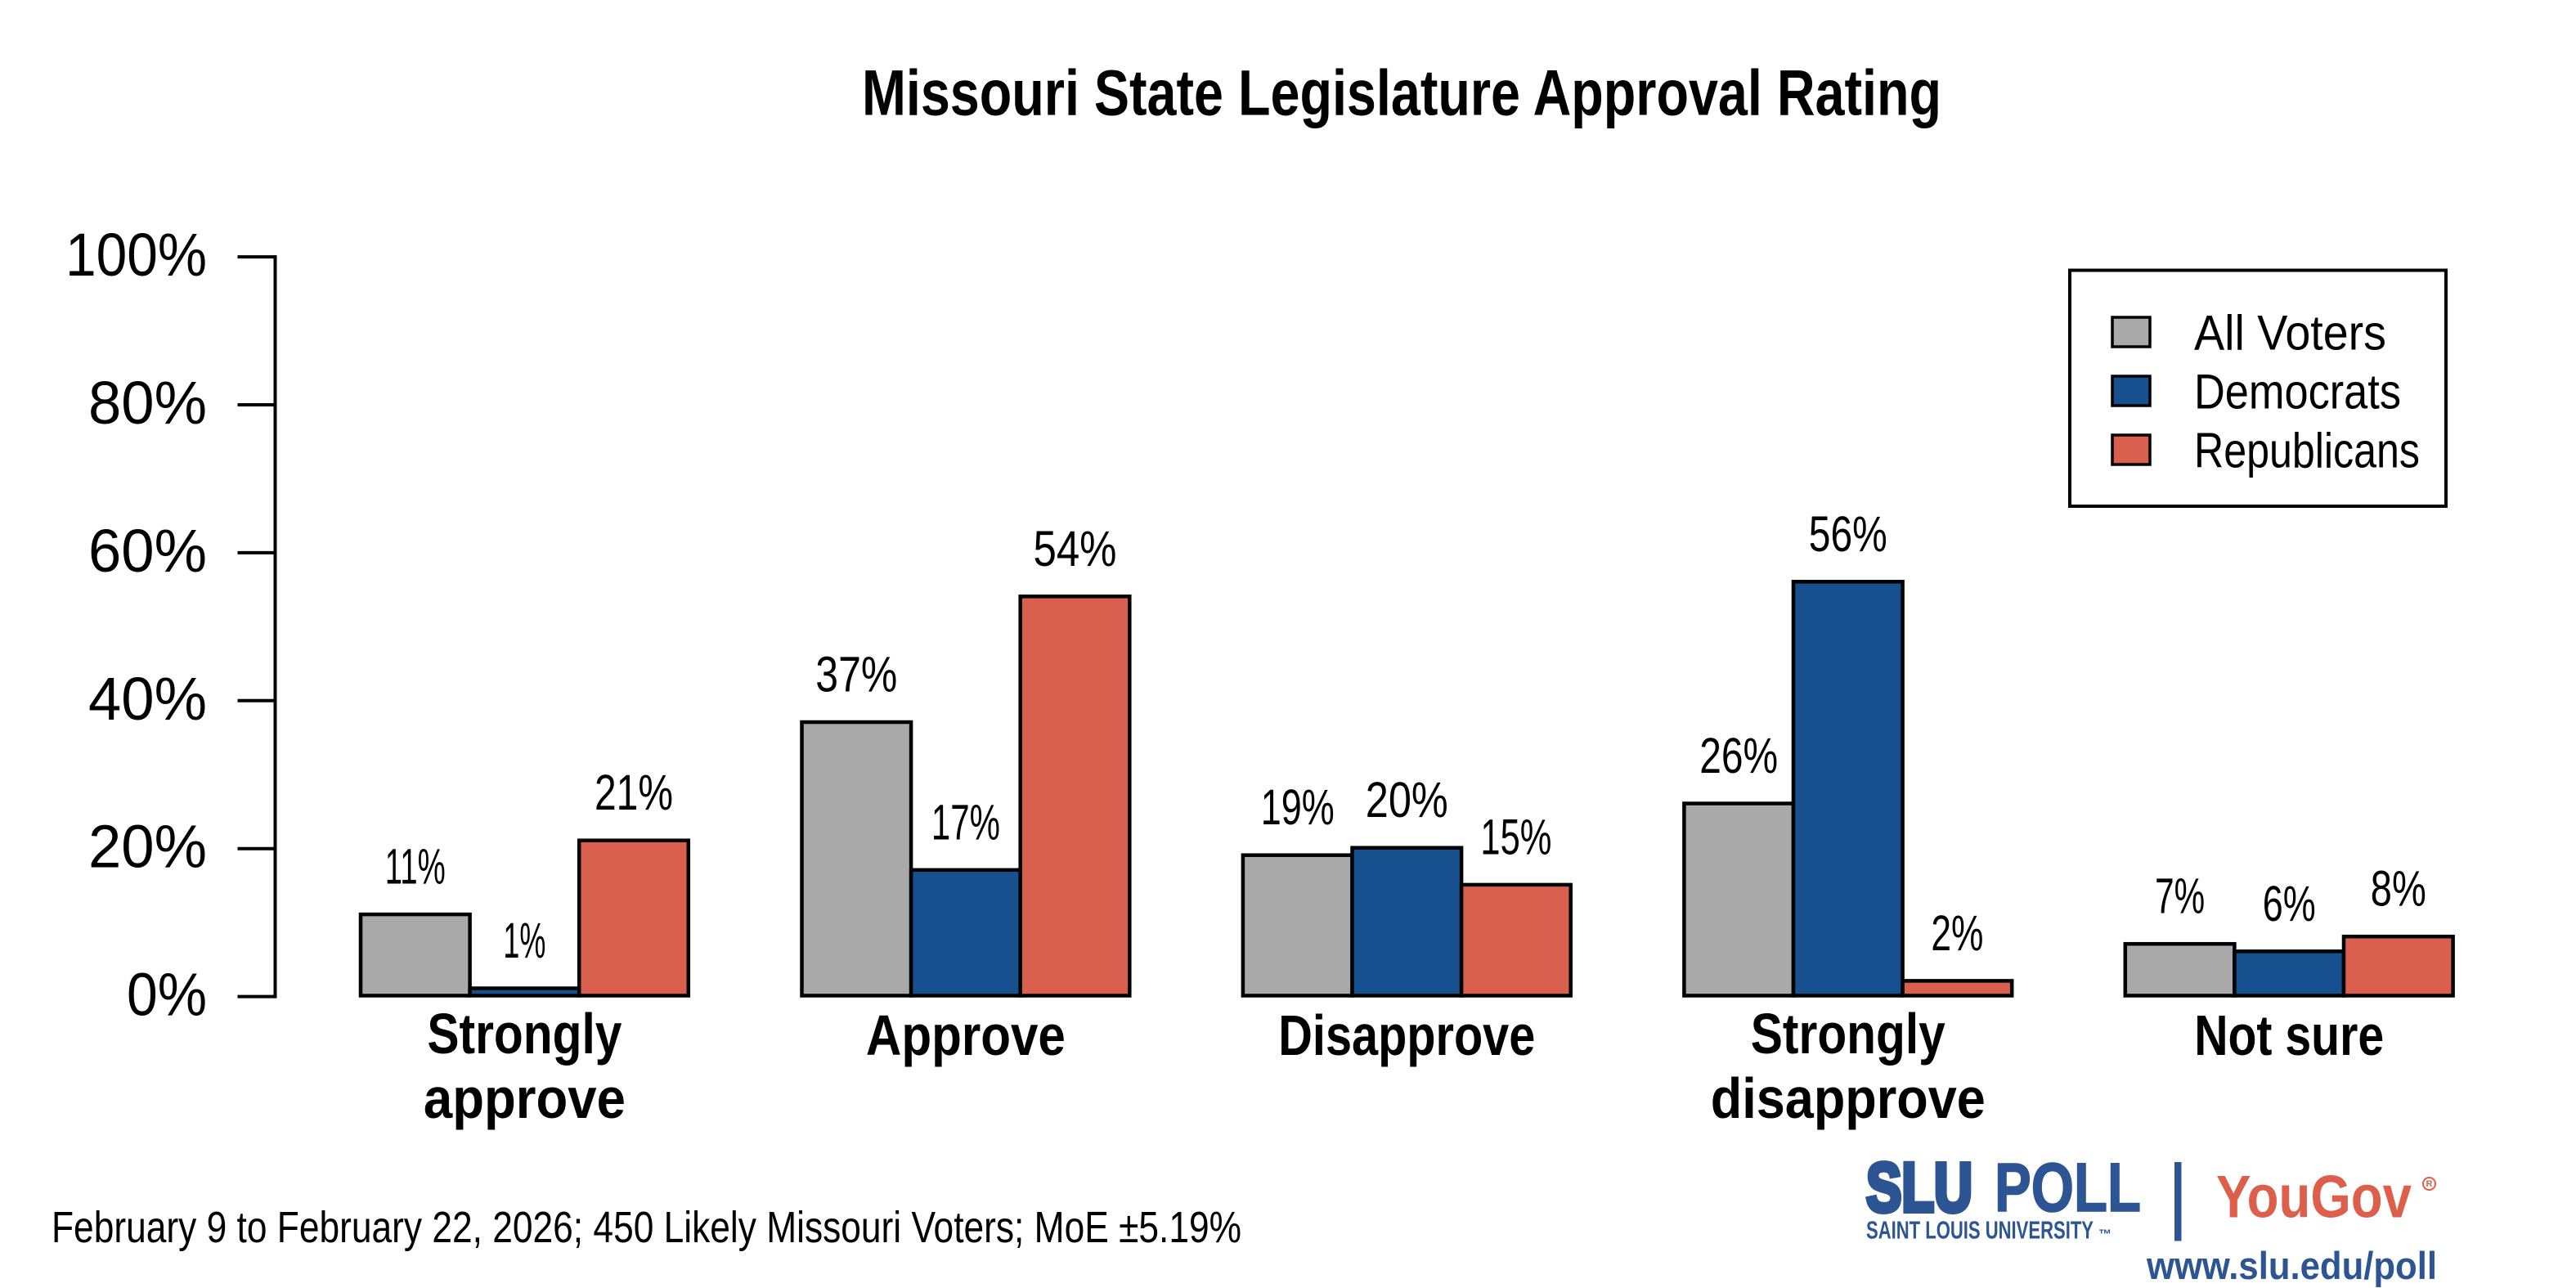 The width and height of the screenshot is (2576, 1288). Describe the element at coordinates (634, 793) in the screenshot. I see `svg-text: 21%` at that location.